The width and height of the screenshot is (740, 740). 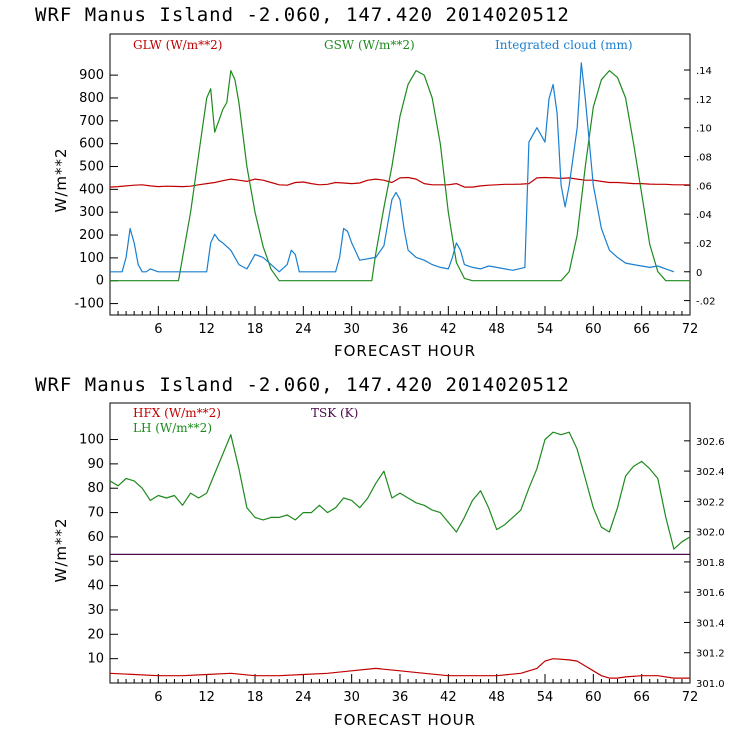 I want to click on y2-tick-label: 302.0, so click(x=710, y=533).